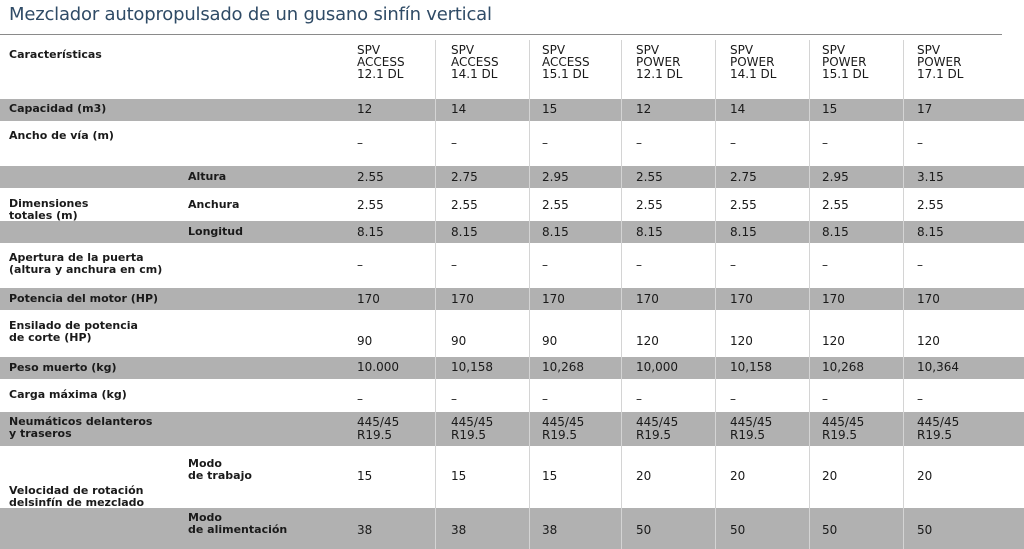 The width and height of the screenshot is (1024, 549). Describe the element at coordinates (381, 62) in the screenshot. I see `model-header: SPV ACCESS 12.1 DL` at that location.